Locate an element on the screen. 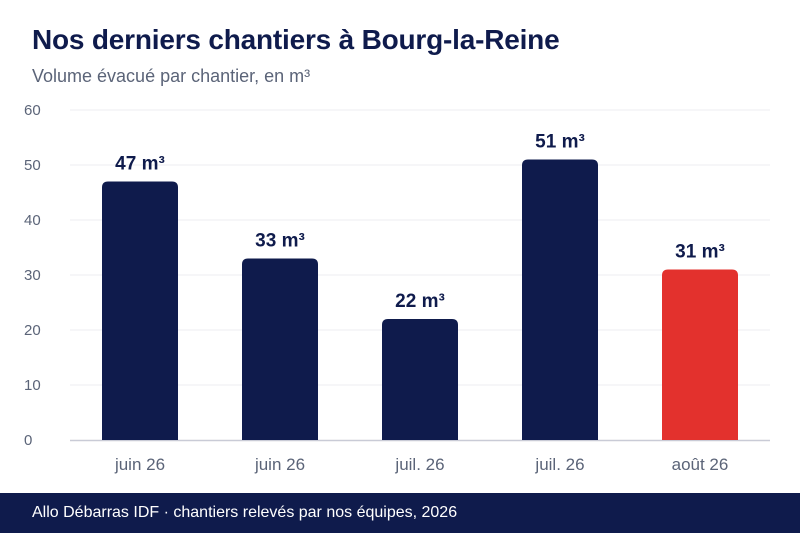 This screenshot has height=533, width=800. y-tick-label: 0 is located at coordinates (28, 440).